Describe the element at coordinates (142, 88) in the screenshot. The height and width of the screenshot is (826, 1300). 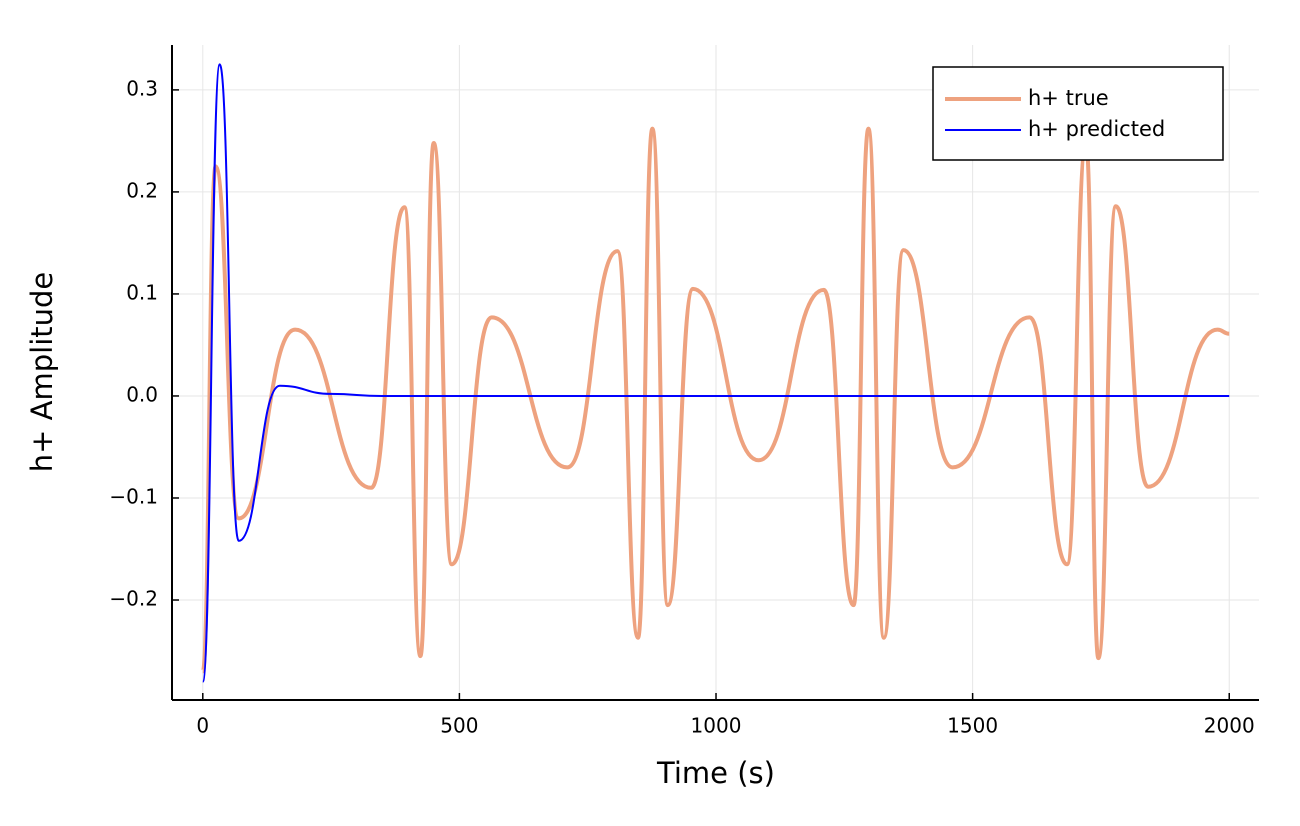
I see `y-tick-label: 0.3` at that location.